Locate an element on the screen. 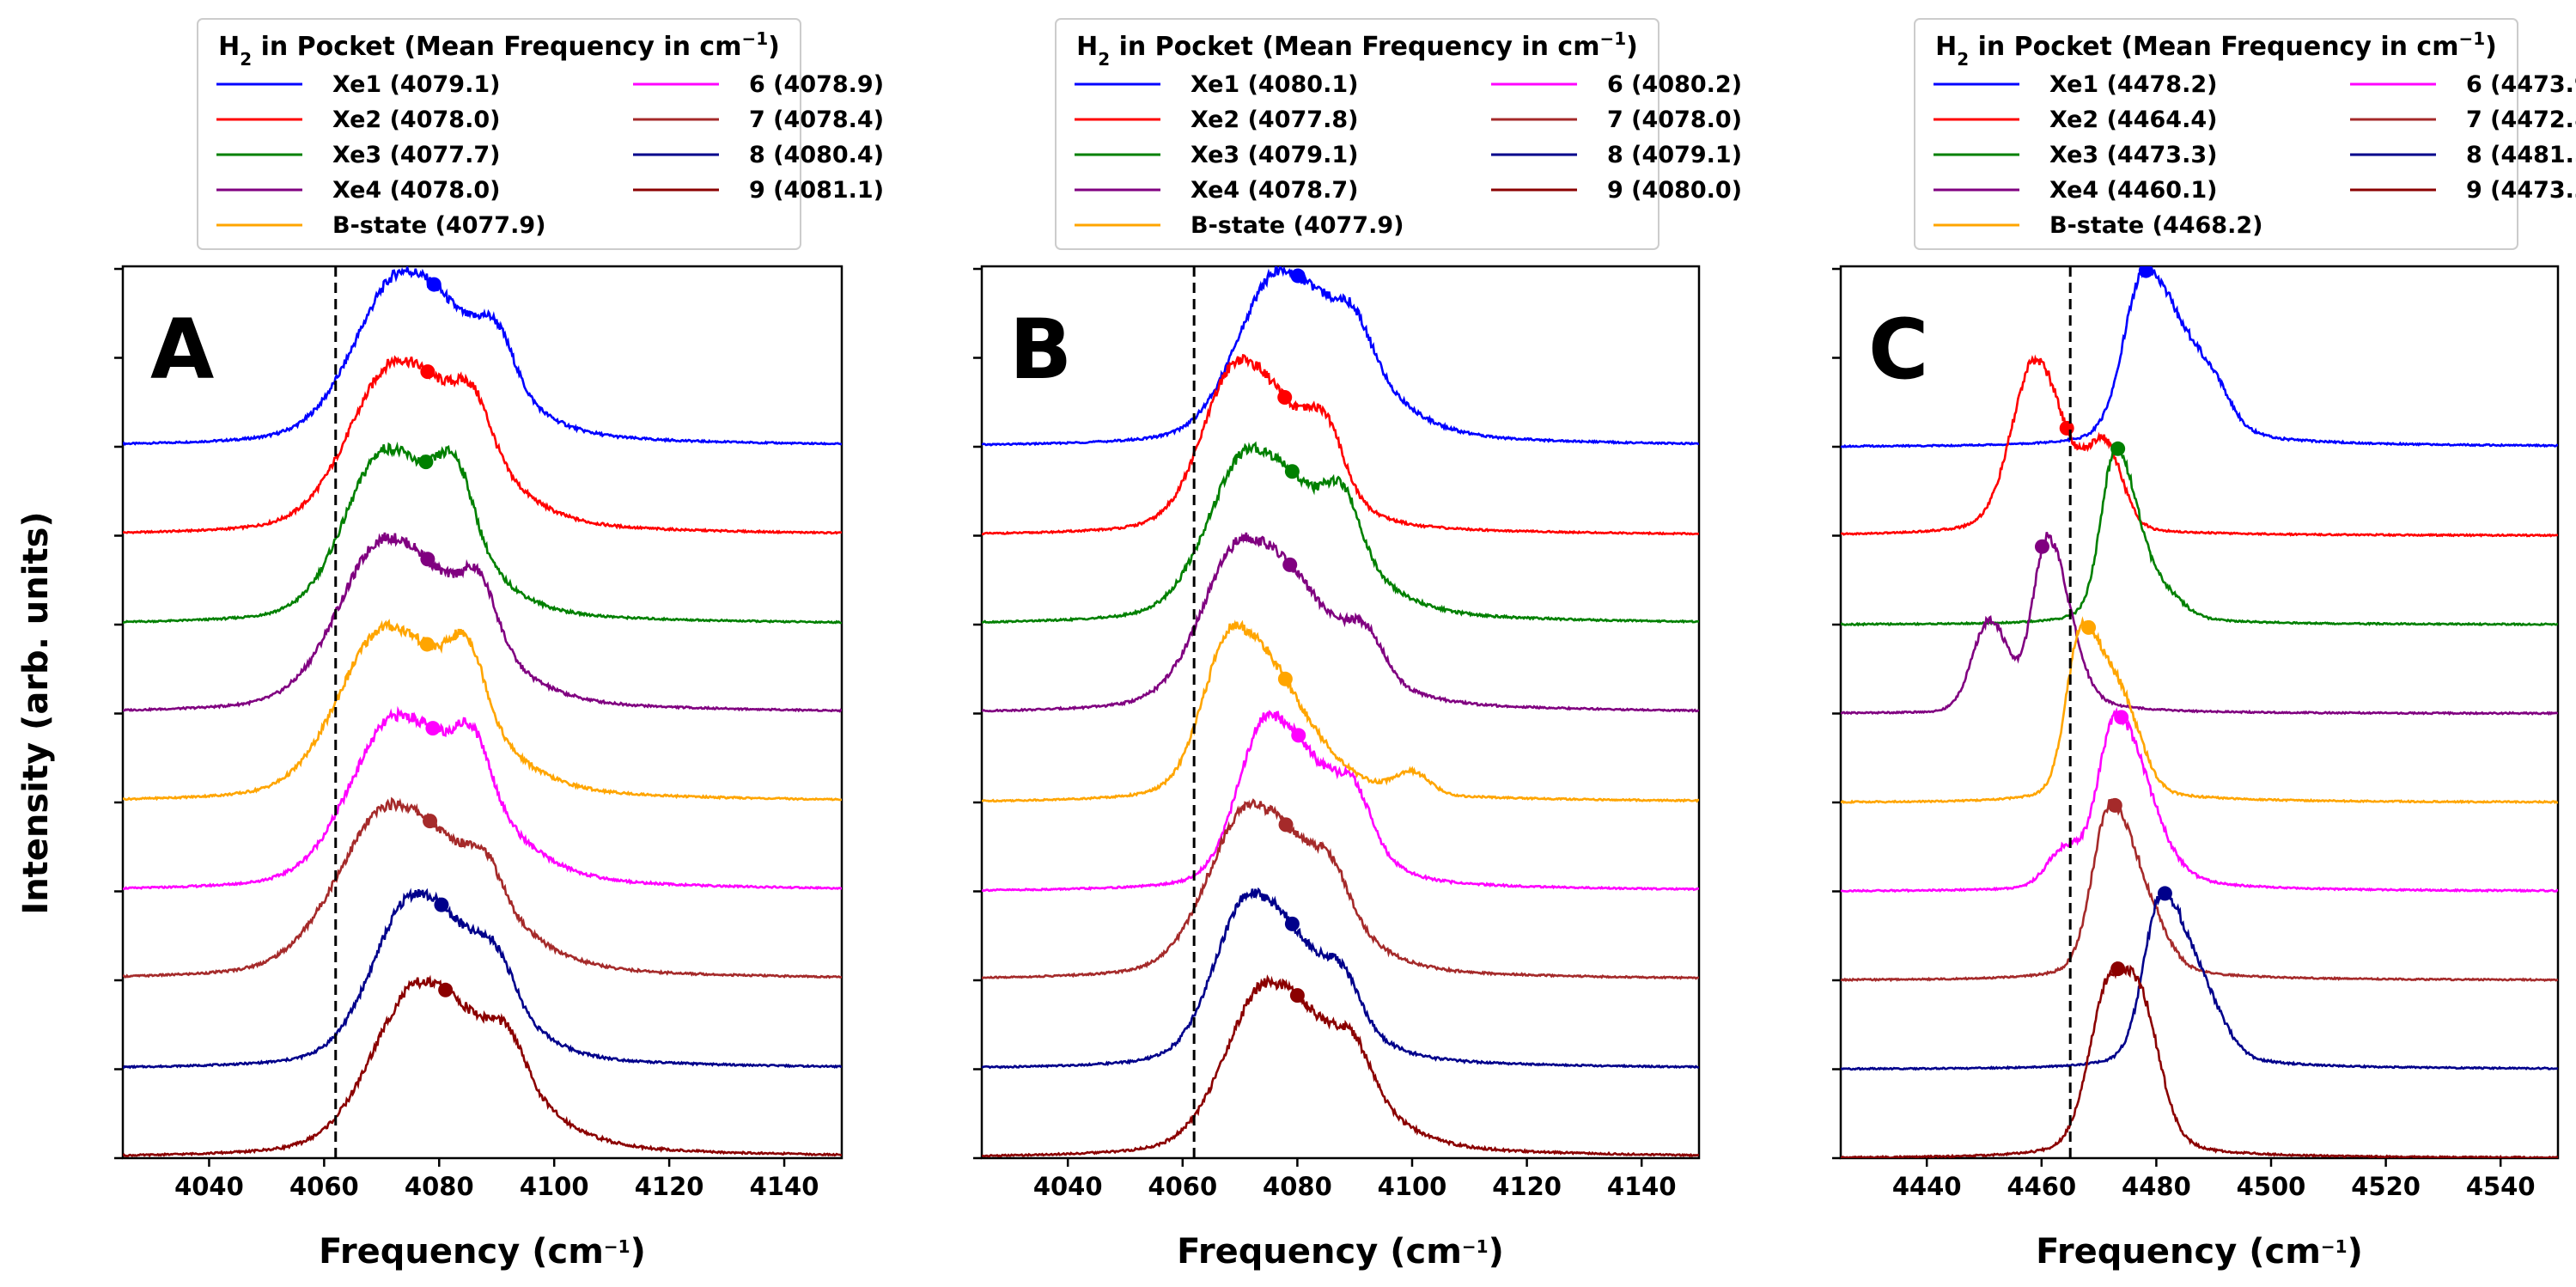 The height and width of the screenshot is (1287, 2576). legend-label: Xe3 (4079.1) is located at coordinates (1274, 155).